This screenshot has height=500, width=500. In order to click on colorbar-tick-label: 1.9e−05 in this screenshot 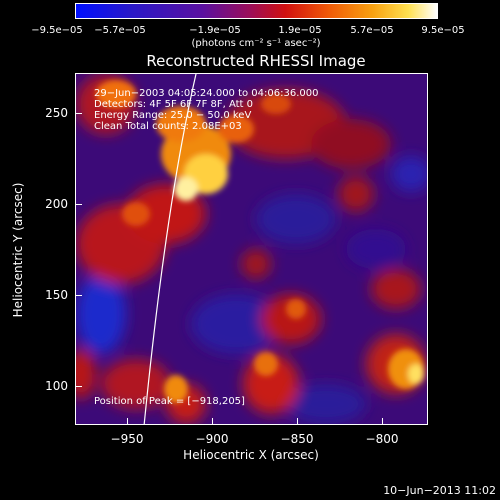, I will do `click(300, 30)`.